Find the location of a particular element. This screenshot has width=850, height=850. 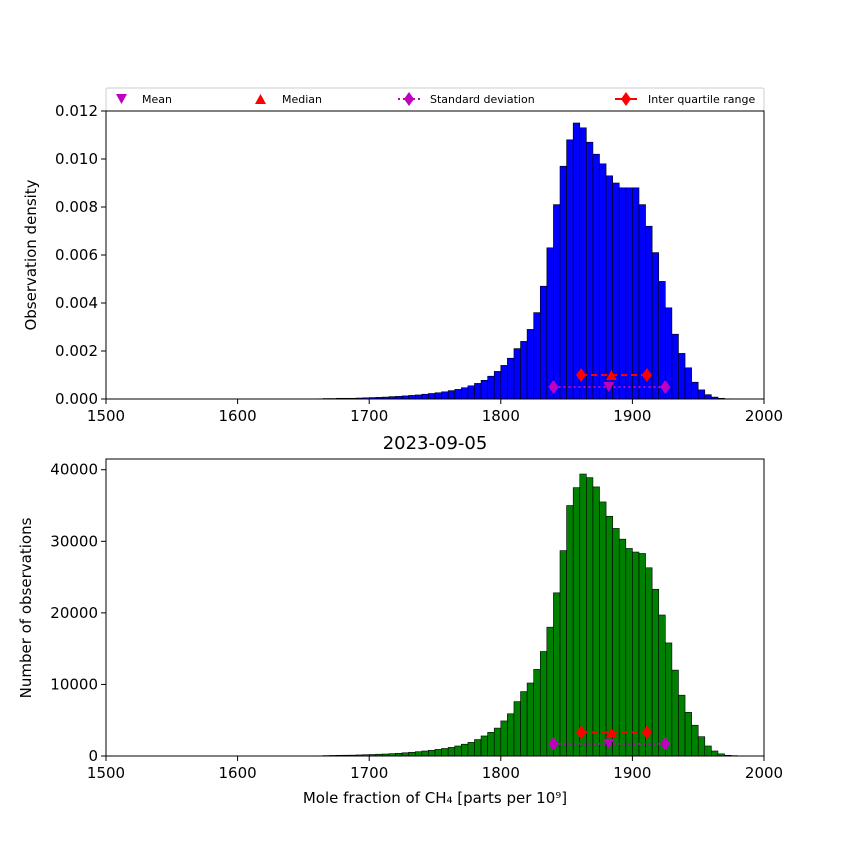

bottom-mean-marker is located at coordinates (609, 743).